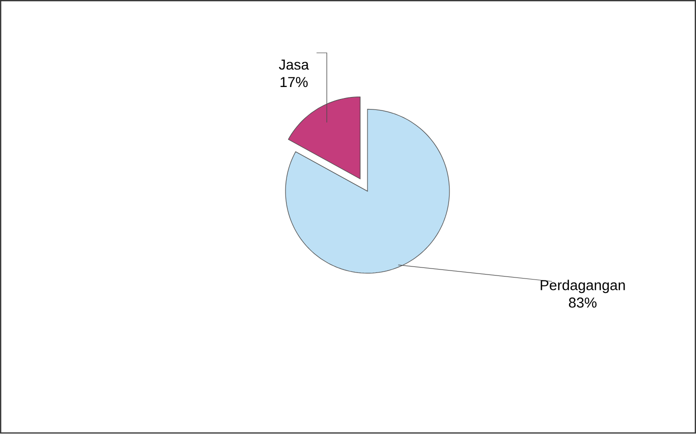  Describe the element at coordinates (582, 303) in the screenshot. I see `data-label: 83%` at that location.